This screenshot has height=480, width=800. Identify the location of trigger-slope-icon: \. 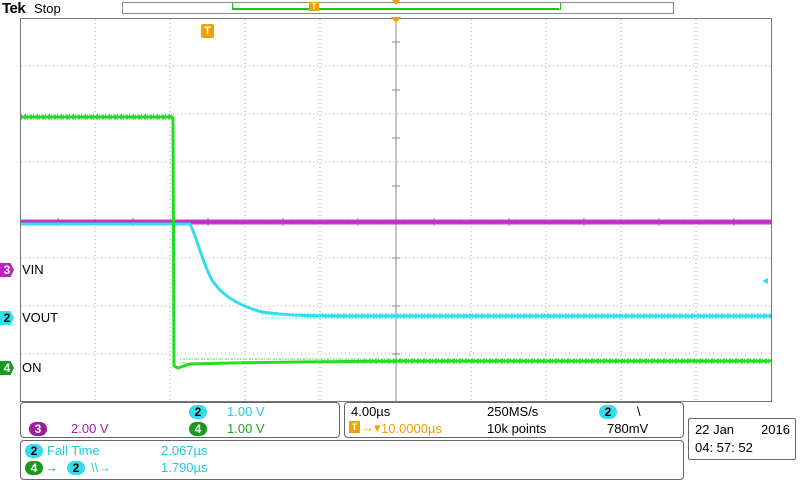
(639, 411).